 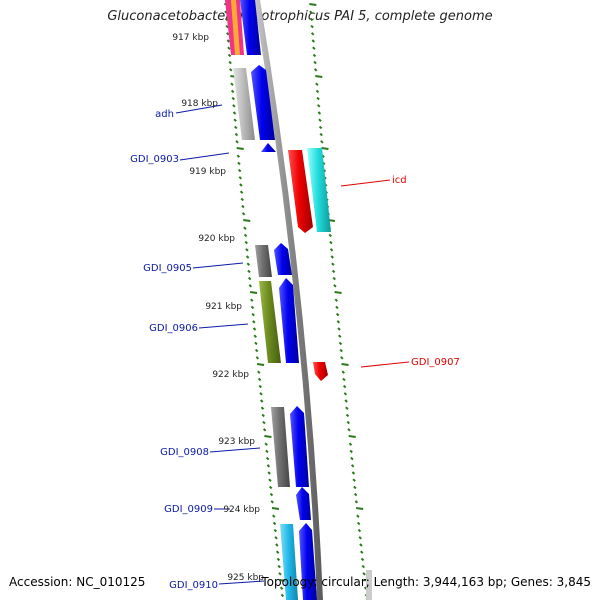 I want to click on gene-label-gdi-0906: GDI_0906, so click(x=173, y=328).